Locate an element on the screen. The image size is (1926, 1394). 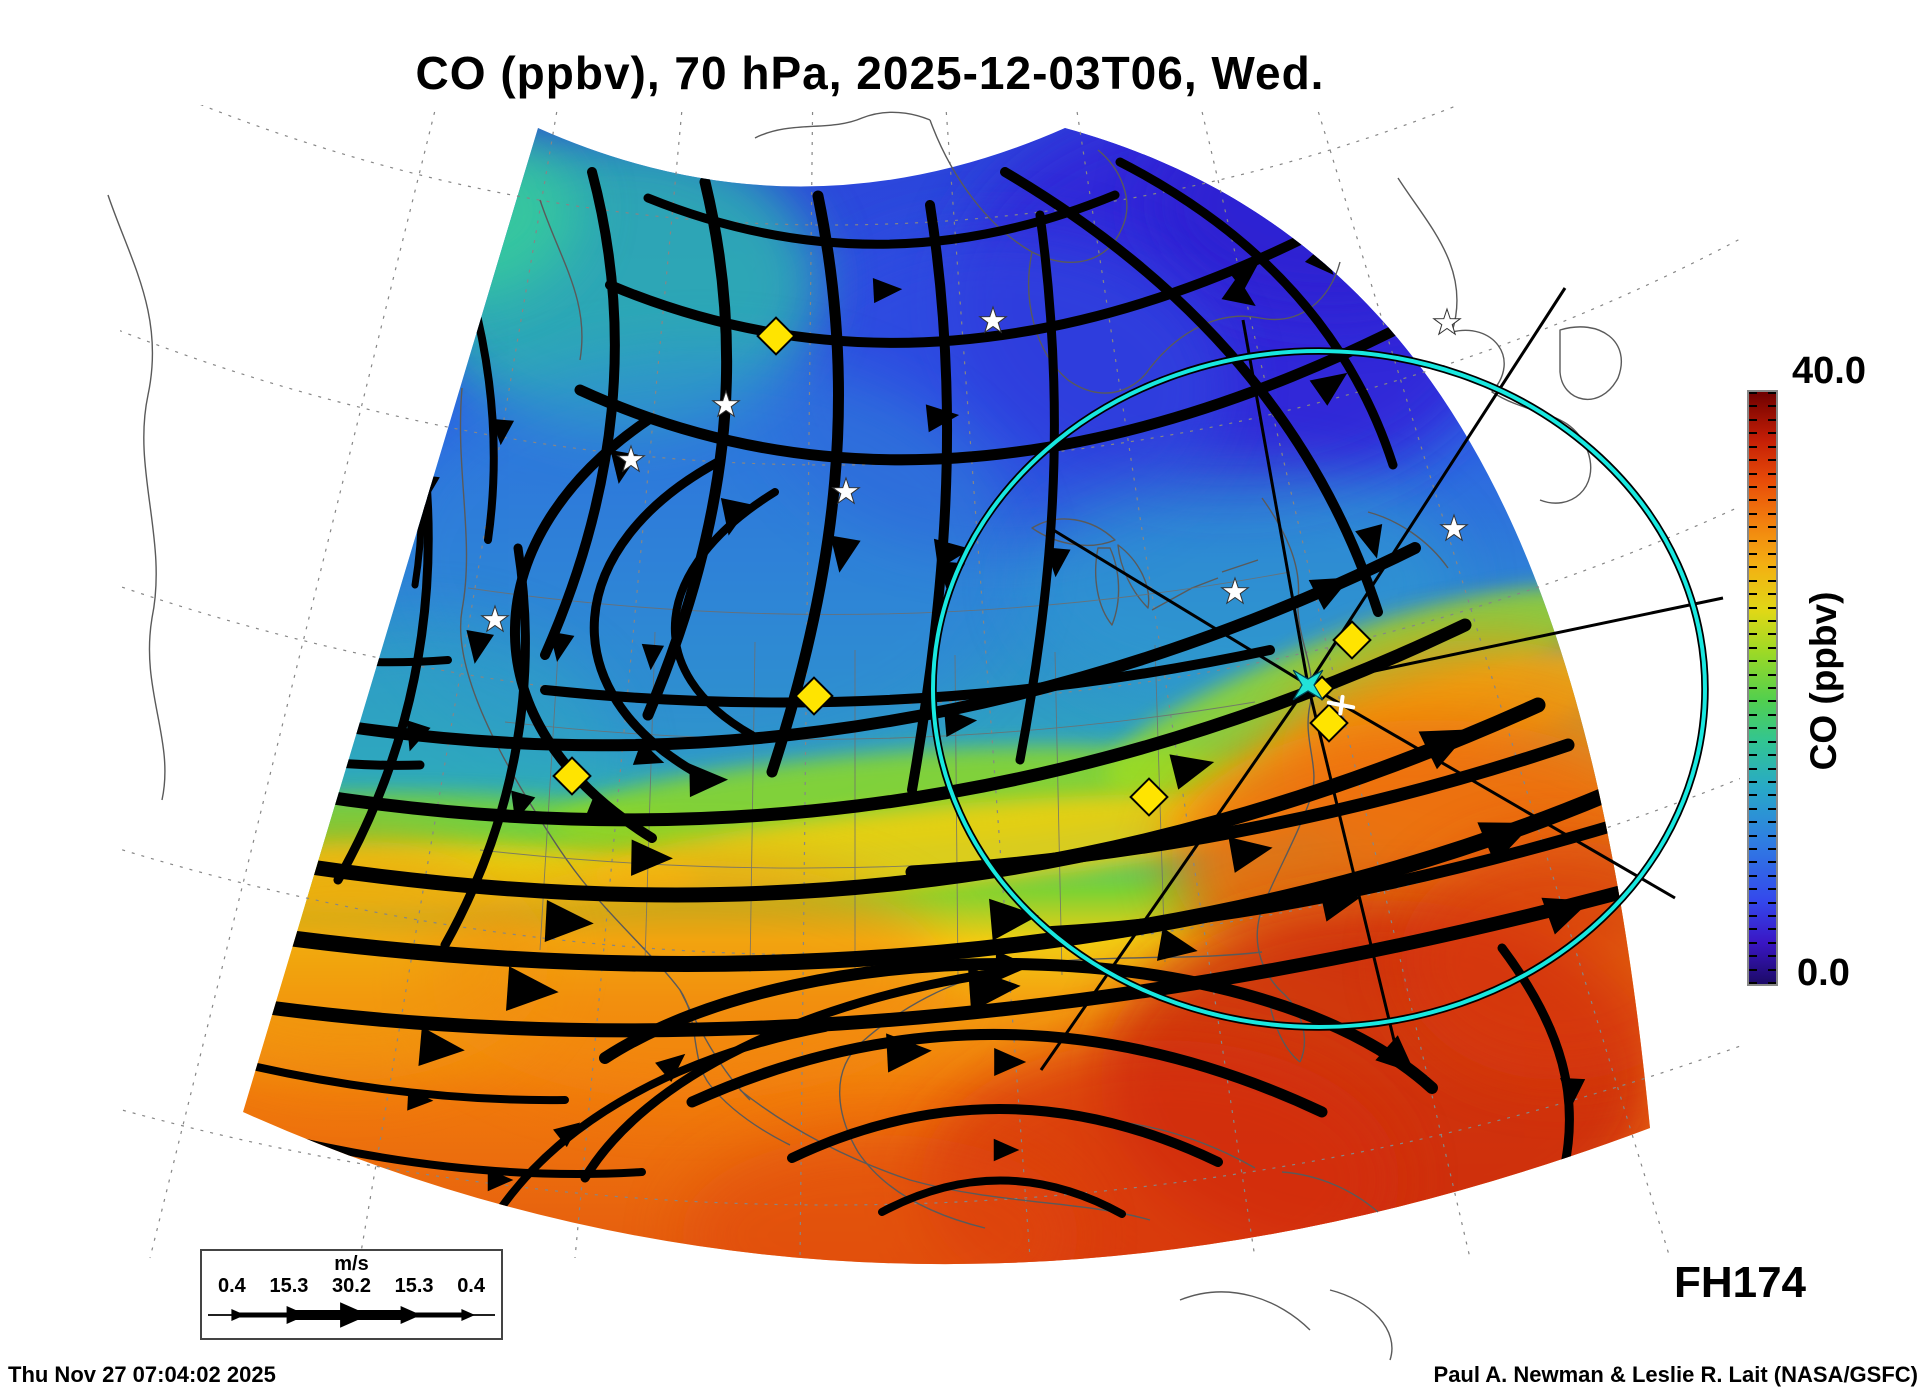
colorbar-min-label: 0.0 is located at coordinates (1823, 973).